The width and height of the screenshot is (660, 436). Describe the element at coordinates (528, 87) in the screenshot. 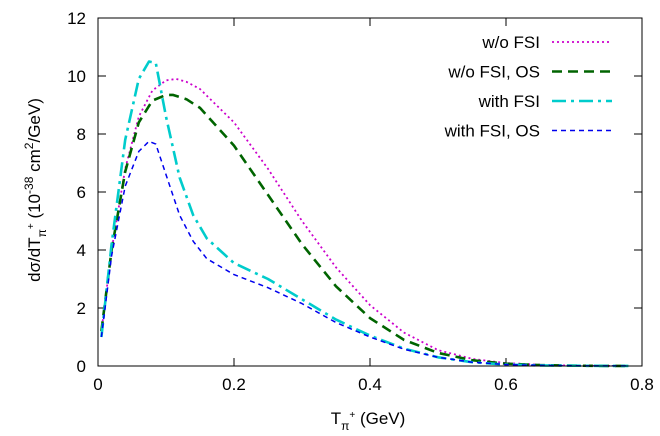

I see `legend: w/o FSI w/o FSI, OS with FSI with FSI, OS` at that location.